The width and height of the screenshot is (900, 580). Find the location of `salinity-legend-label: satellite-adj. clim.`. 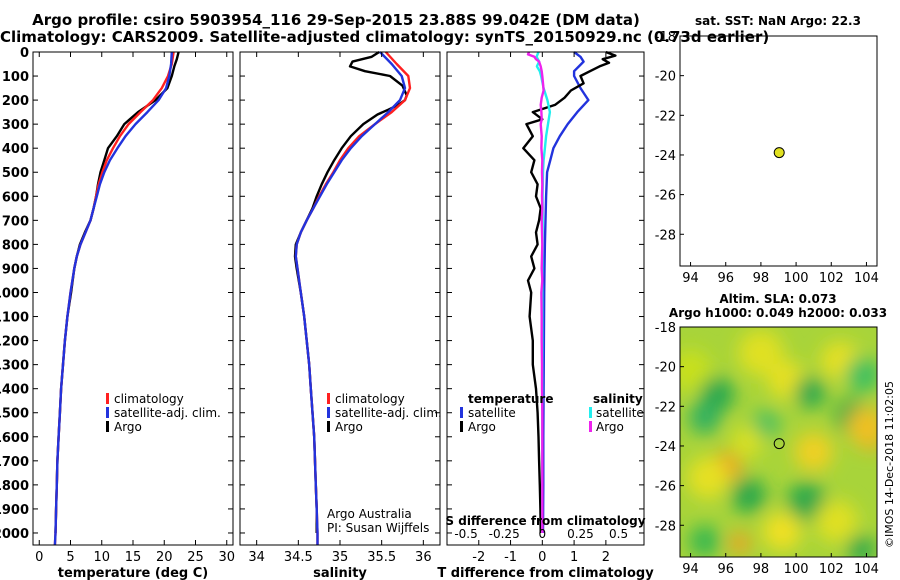

salinity-legend-label: satellite-adj. clim. is located at coordinates (388, 413).